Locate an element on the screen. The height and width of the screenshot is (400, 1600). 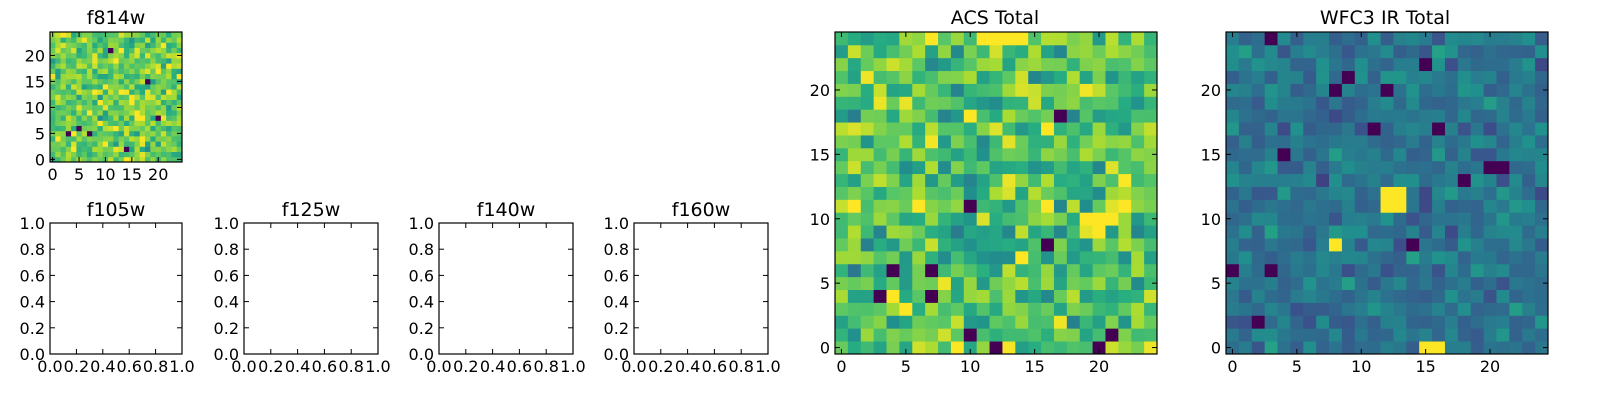
x-tick-label: 0.2 is located at coordinates (76, 366).